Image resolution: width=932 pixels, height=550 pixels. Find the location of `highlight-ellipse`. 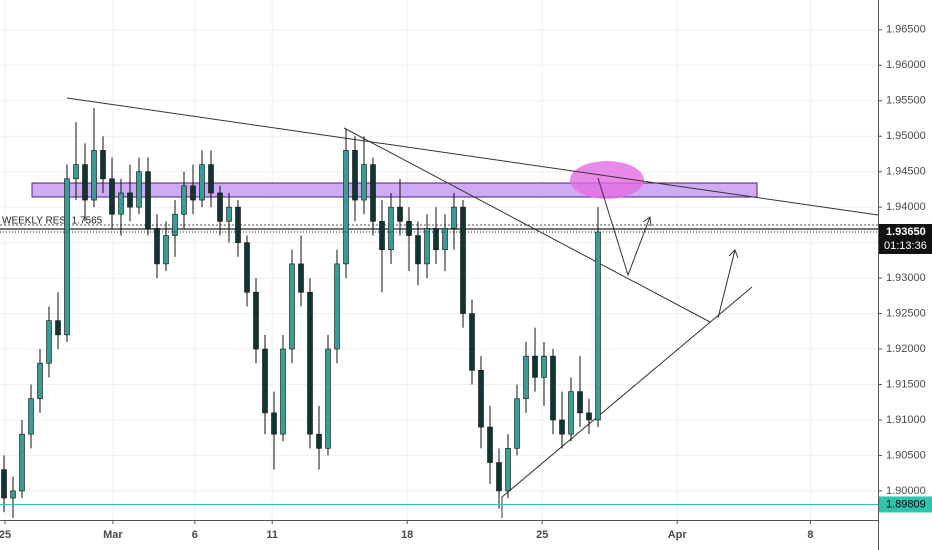

highlight-ellipse is located at coordinates (607, 180).